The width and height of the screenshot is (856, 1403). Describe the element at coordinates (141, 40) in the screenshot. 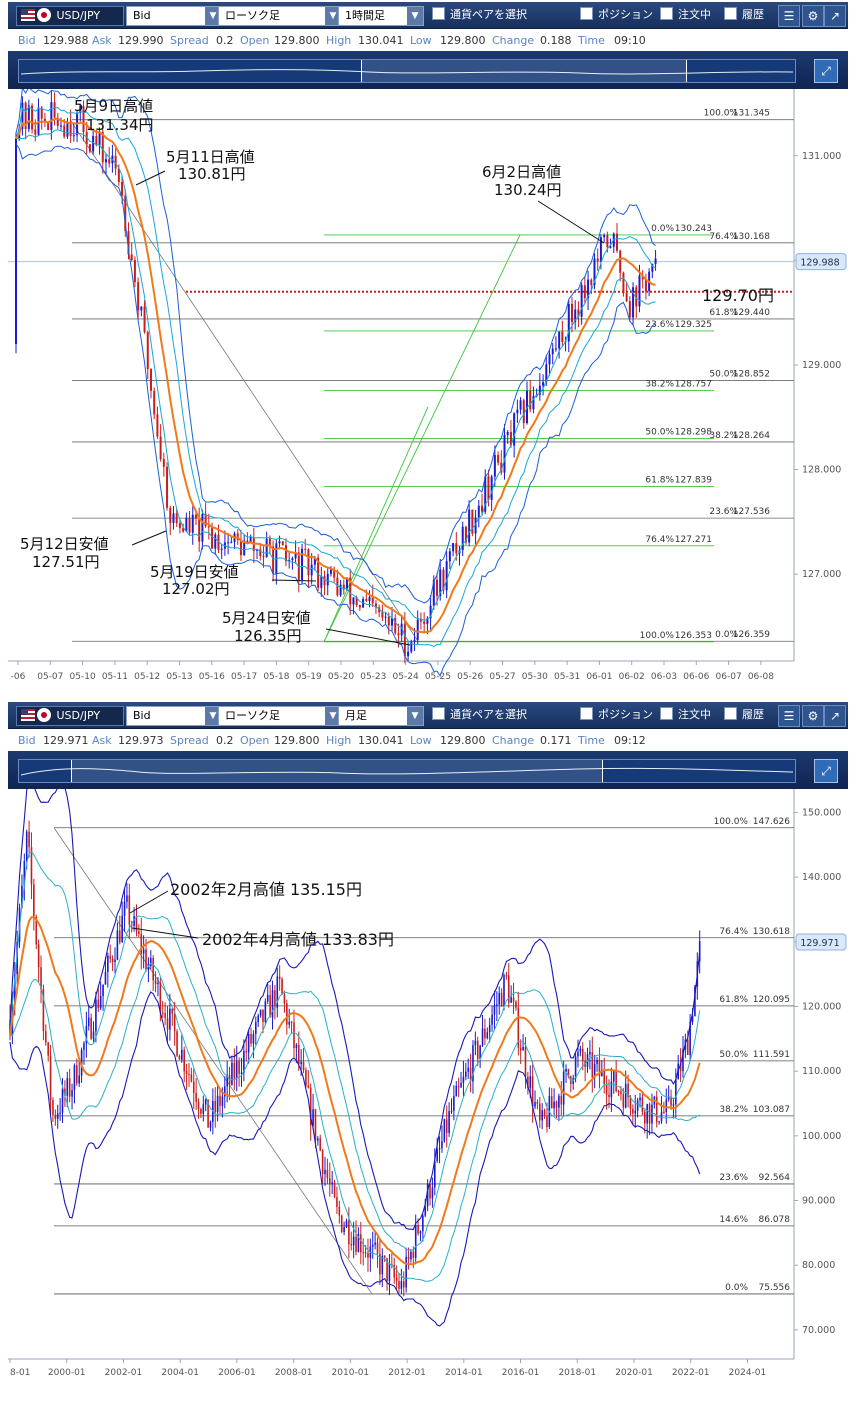

I see `ask-value: 129.990` at that location.